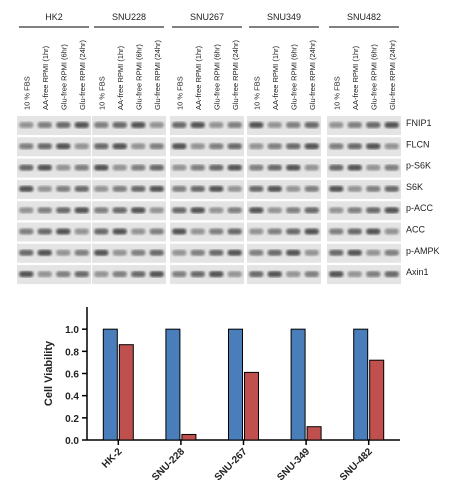 The height and width of the screenshot is (492, 452). Describe the element at coordinates (231, 464) in the screenshot. I see `x-tick-label: SNU-267` at that location.